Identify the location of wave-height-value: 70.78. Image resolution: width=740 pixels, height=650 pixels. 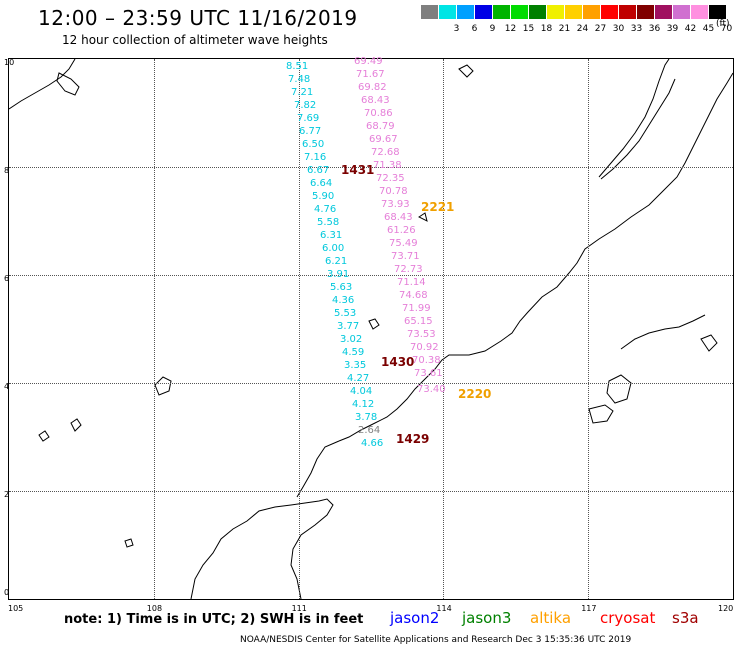
(393, 191).